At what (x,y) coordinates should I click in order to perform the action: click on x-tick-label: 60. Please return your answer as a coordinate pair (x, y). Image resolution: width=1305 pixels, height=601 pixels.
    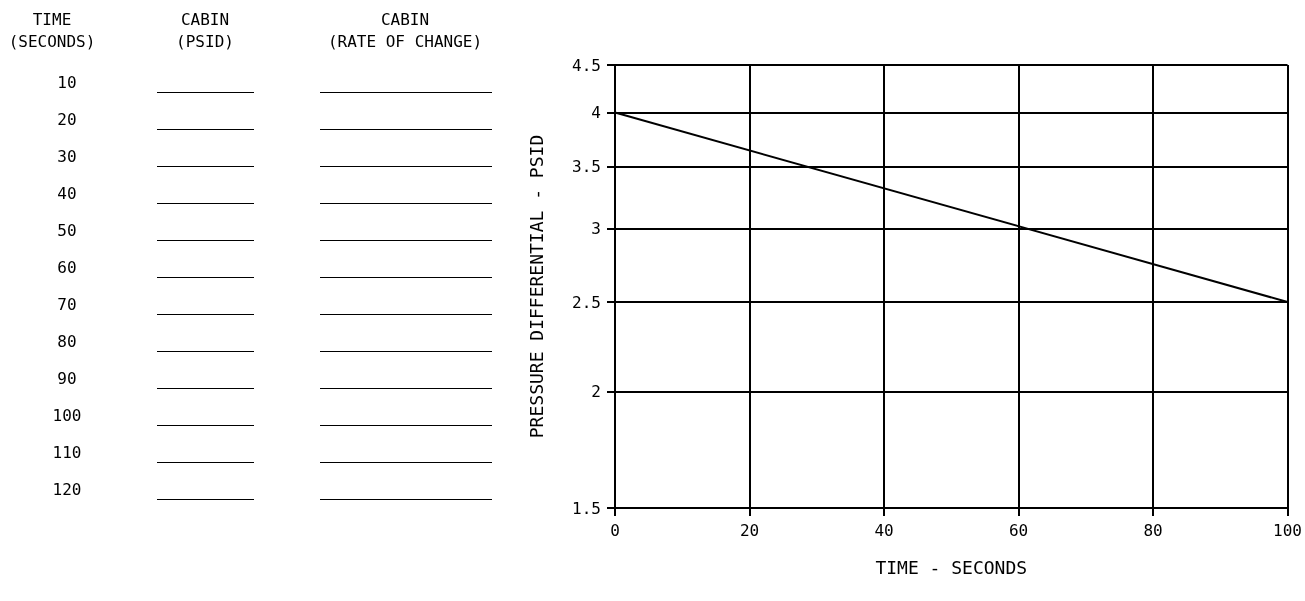
    Looking at the image, I should click on (1018, 530).